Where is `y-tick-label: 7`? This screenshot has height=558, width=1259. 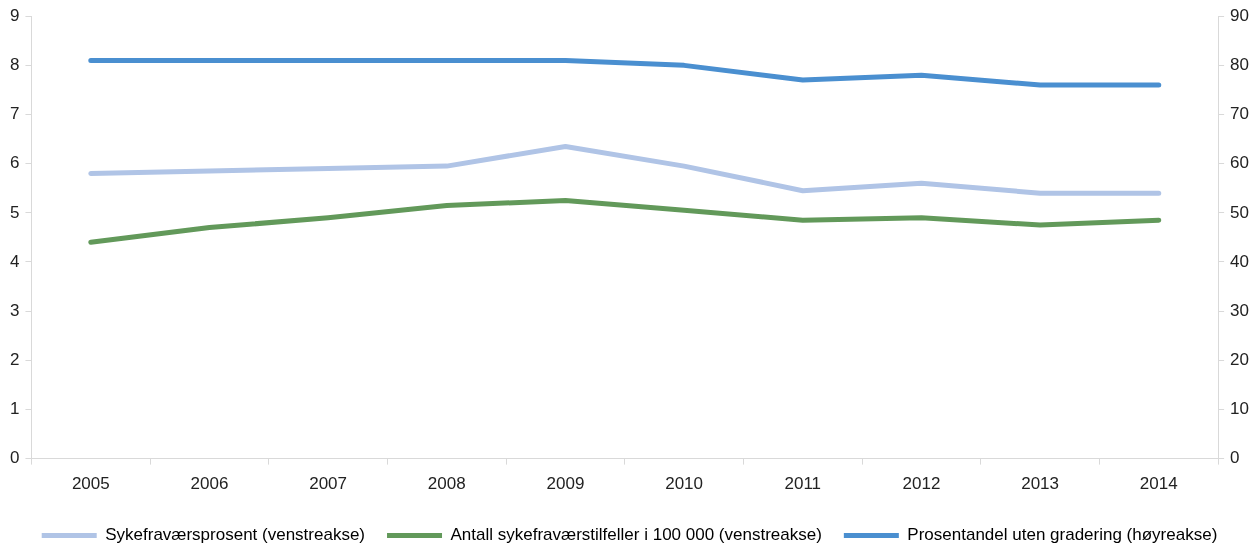
y-tick-label: 7 is located at coordinates (14, 114).